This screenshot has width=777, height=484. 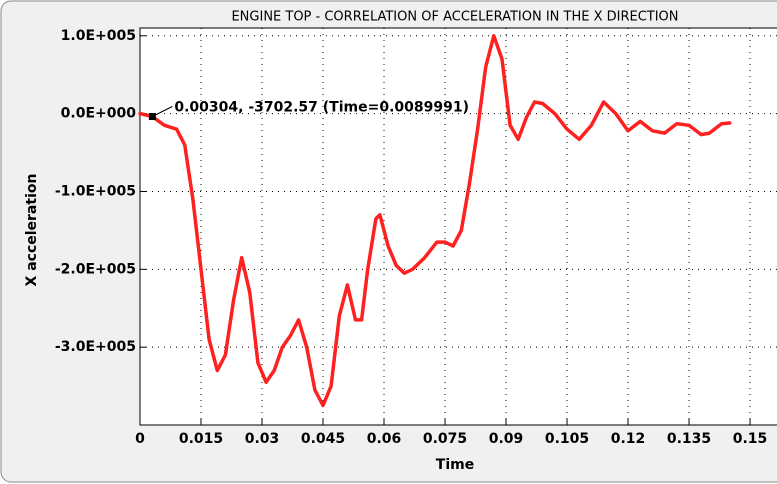 I want to click on y-tick-label: -3.0E+005, so click(x=95, y=347).